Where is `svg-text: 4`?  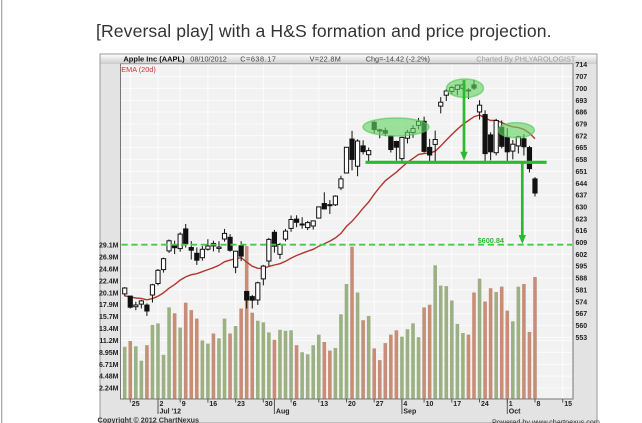
svg-text: 4 is located at coordinates (405, 404).